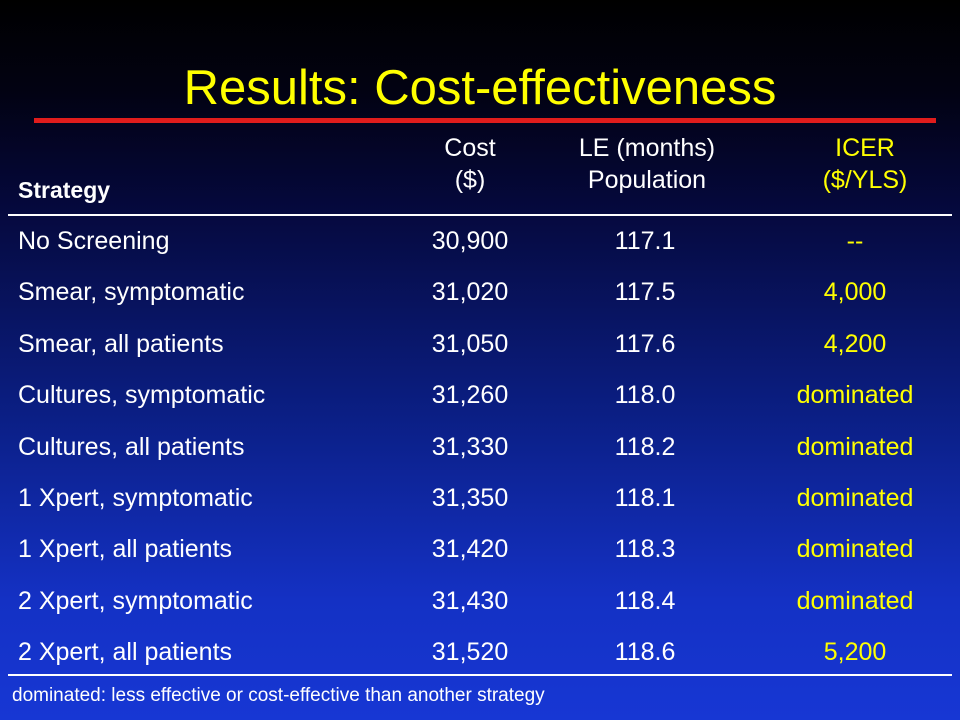 This screenshot has width=960, height=720. What do you see at coordinates (865, 148) in the screenshot?
I see `header-icer-line1: ICER` at bounding box center [865, 148].